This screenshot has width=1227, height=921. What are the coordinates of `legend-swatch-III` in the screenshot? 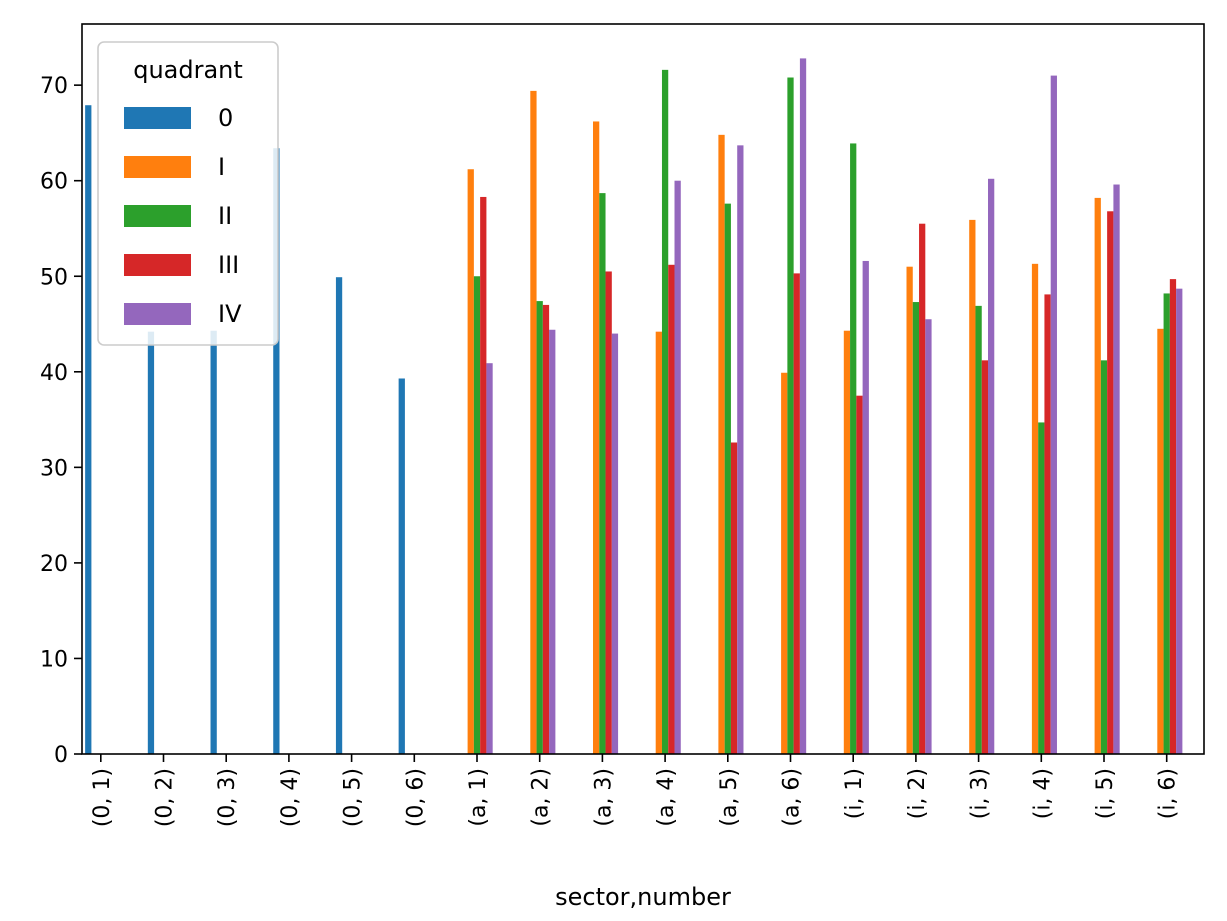 It's located at (157, 265).